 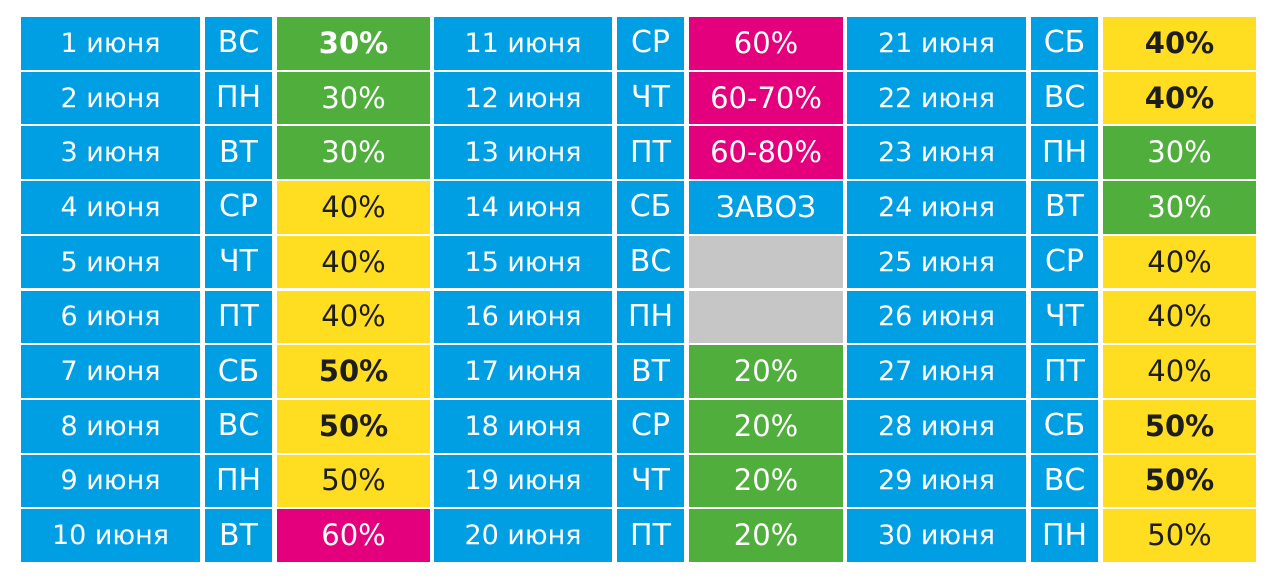 What do you see at coordinates (523, 481) in the screenshot?
I see `date-cell: 19 июня` at bounding box center [523, 481].